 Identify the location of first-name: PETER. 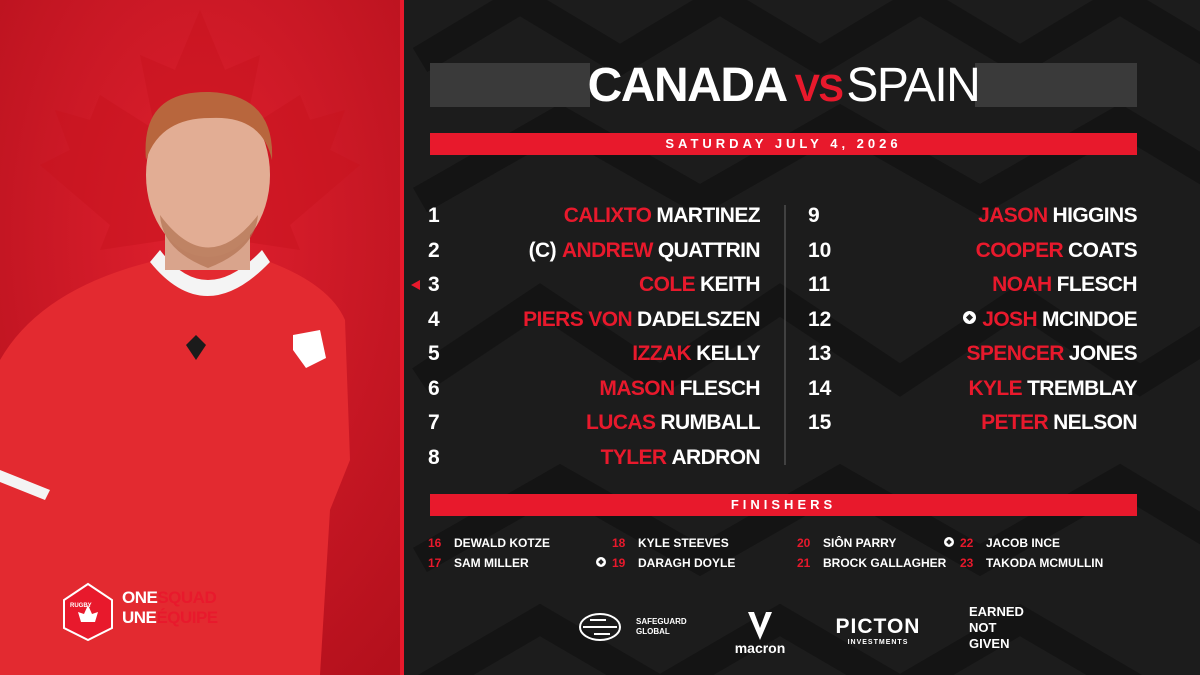
(1015, 422).